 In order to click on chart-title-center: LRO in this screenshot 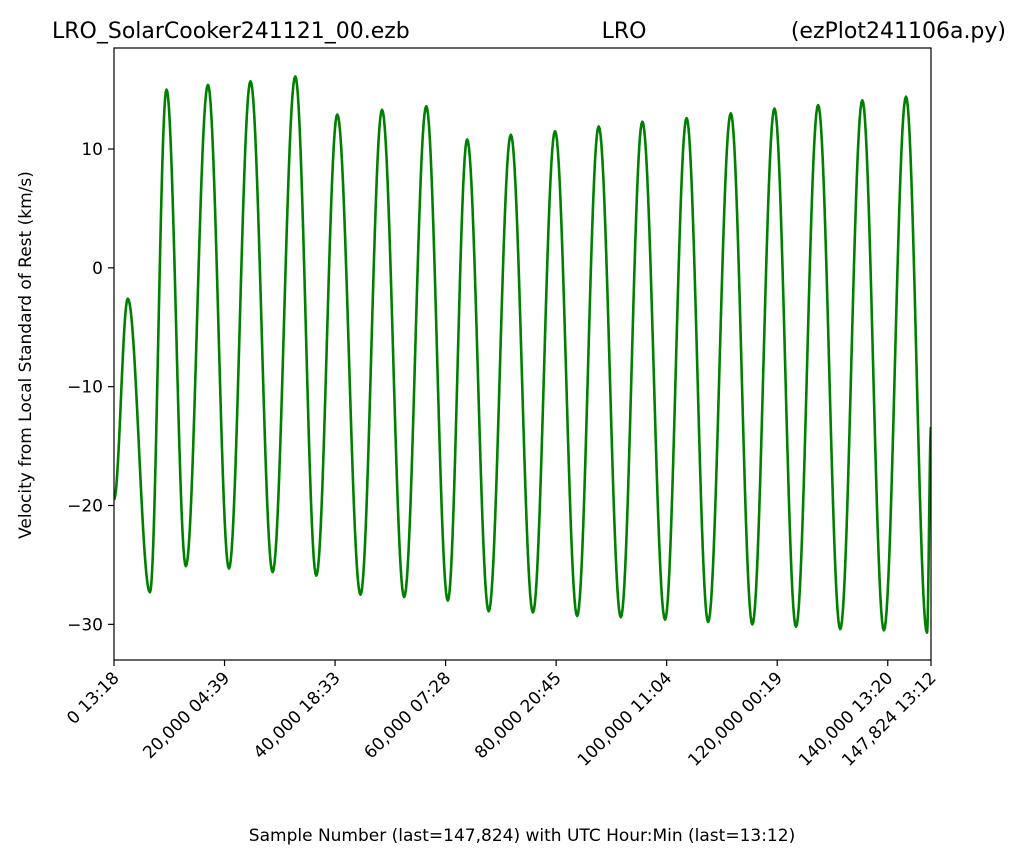, I will do `click(624, 31)`.